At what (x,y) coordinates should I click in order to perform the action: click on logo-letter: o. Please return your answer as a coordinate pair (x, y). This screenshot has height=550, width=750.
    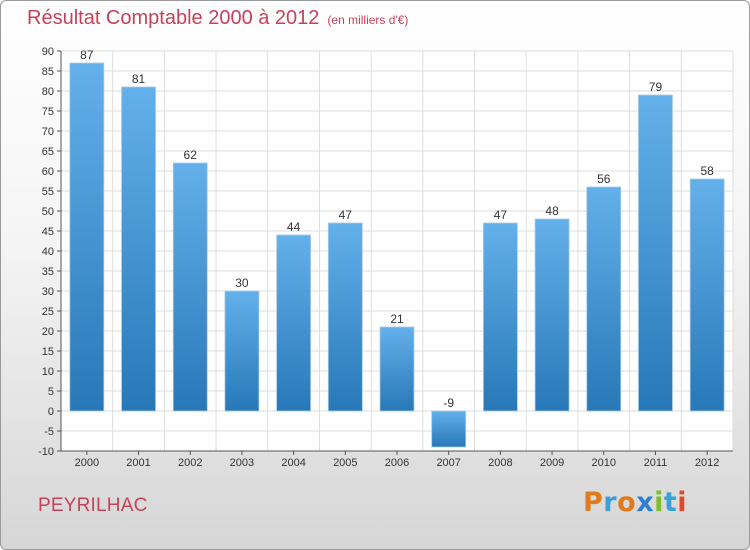
    Looking at the image, I should click on (627, 502).